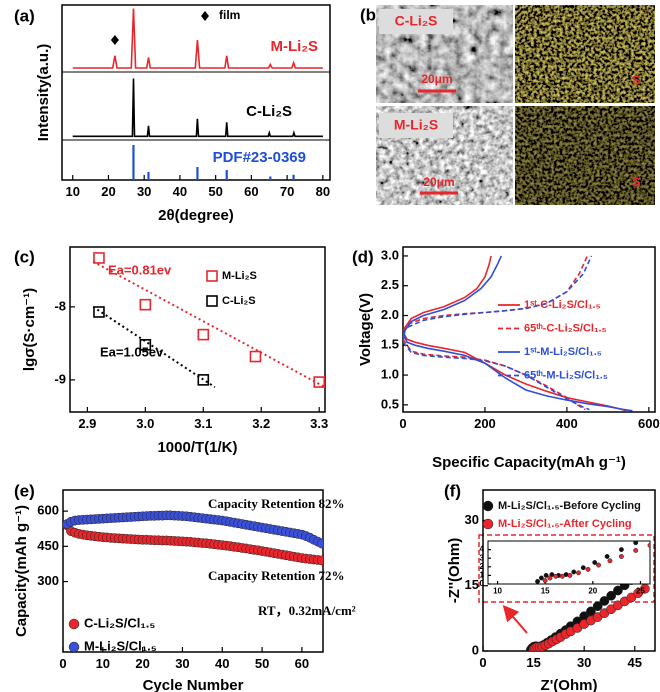 The height and width of the screenshot is (692, 660). What do you see at coordinates (119, 622) in the screenshot?
I see `legend-label: C-Li₂S/Cl₁.₅` at bounding box center [119, 622].